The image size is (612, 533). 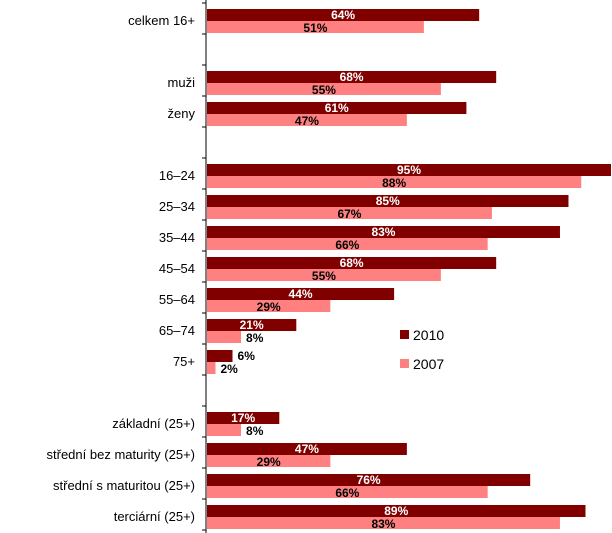 What do you see at coordinates (161, 20) in the screenshot?
I see `category-label: celkem 16+` at bounding box center [161, 20].